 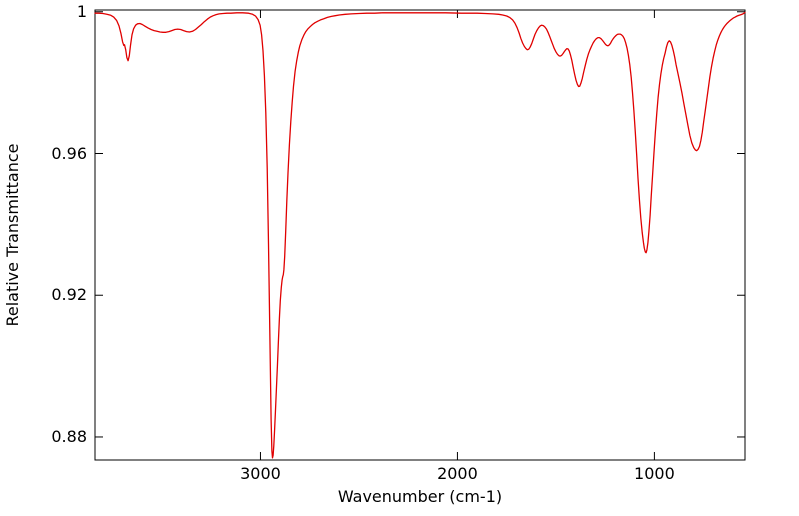 What do you see at coordinates (457, 473) in the screenshot?
I see `x-tick-label: 2000` at bounding box center [457, 473].